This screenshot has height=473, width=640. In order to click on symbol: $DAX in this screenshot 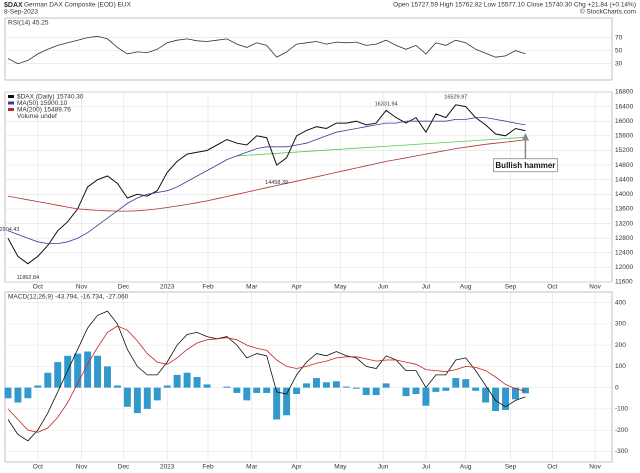, I will do `click(13, 5)`.